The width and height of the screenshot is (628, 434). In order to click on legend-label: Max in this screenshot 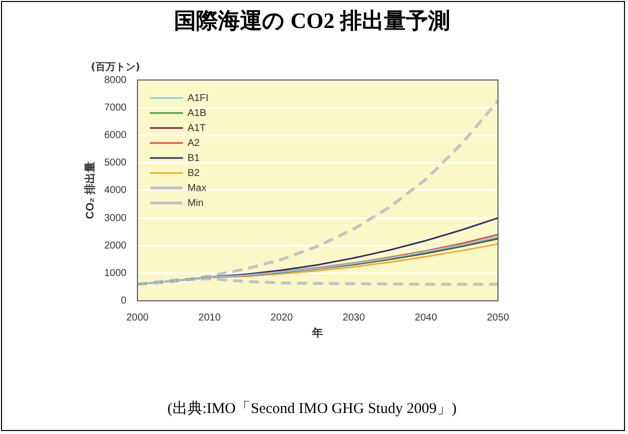, I will do `click(196, 188)`.